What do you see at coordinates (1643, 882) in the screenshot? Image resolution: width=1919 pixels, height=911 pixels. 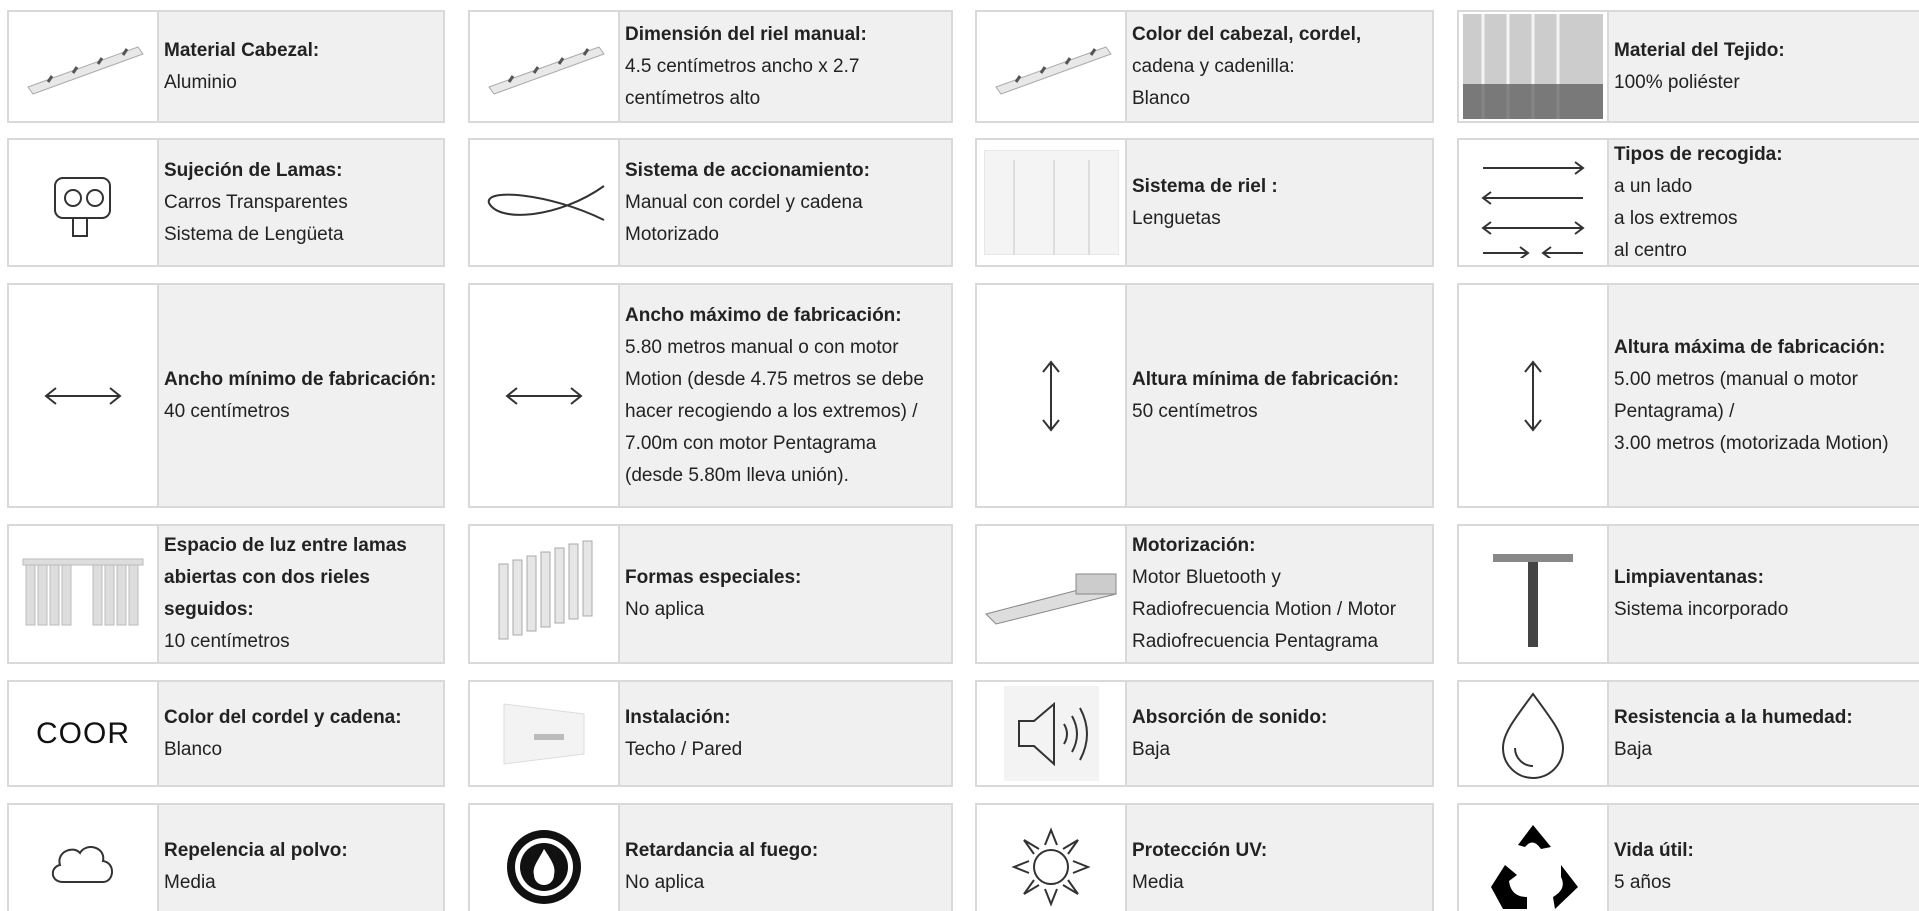 I see `spec-value: 5 años` at bounding box center [1643, 882].